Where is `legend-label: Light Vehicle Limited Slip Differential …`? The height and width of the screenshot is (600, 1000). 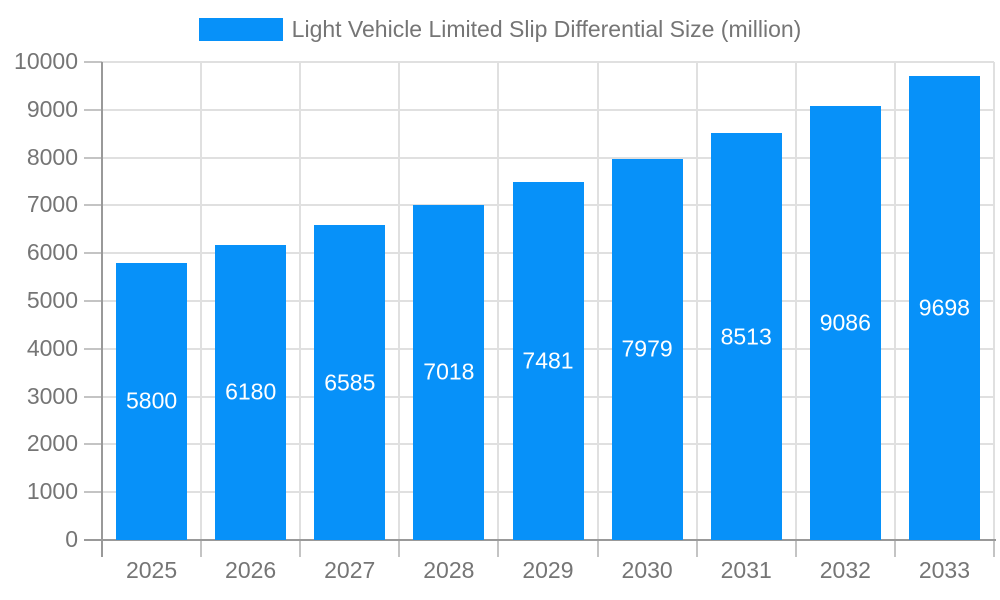 legend-label: Light Vehicle Limited Slip Differential … is located at coordinates (546, 29).